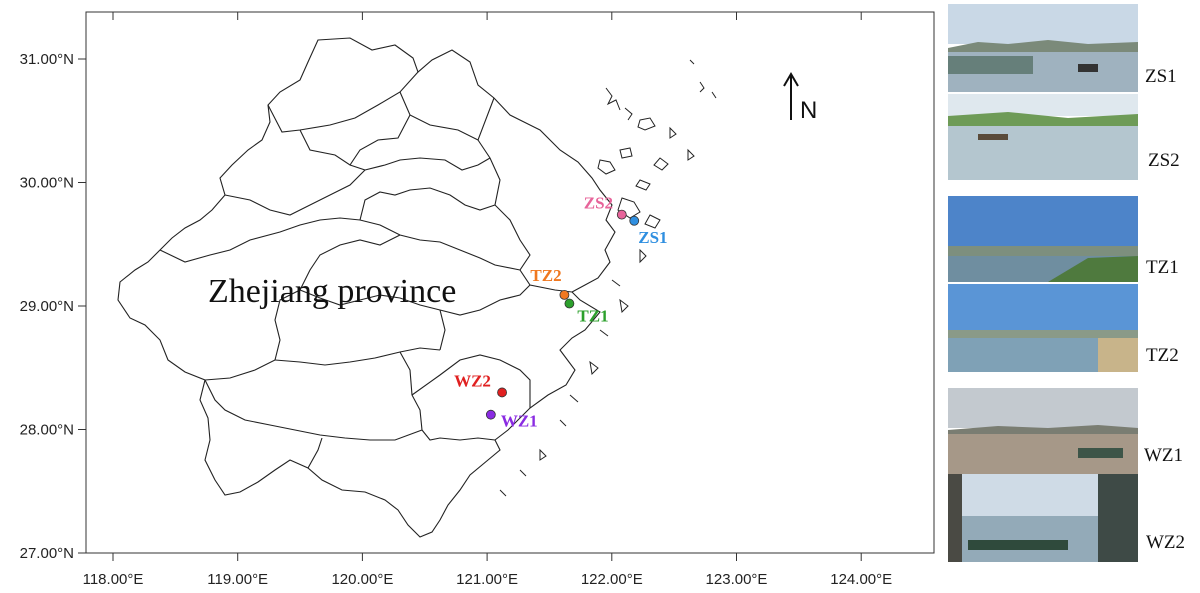  I want to click on photo-tz1, so click(1043, 239).